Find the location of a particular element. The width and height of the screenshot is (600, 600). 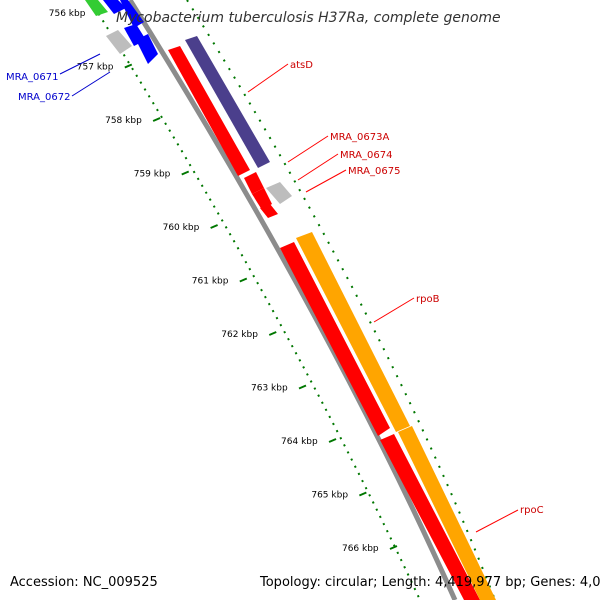

axis-tick-label: 760 kbp is located at coordinates (181, 228).